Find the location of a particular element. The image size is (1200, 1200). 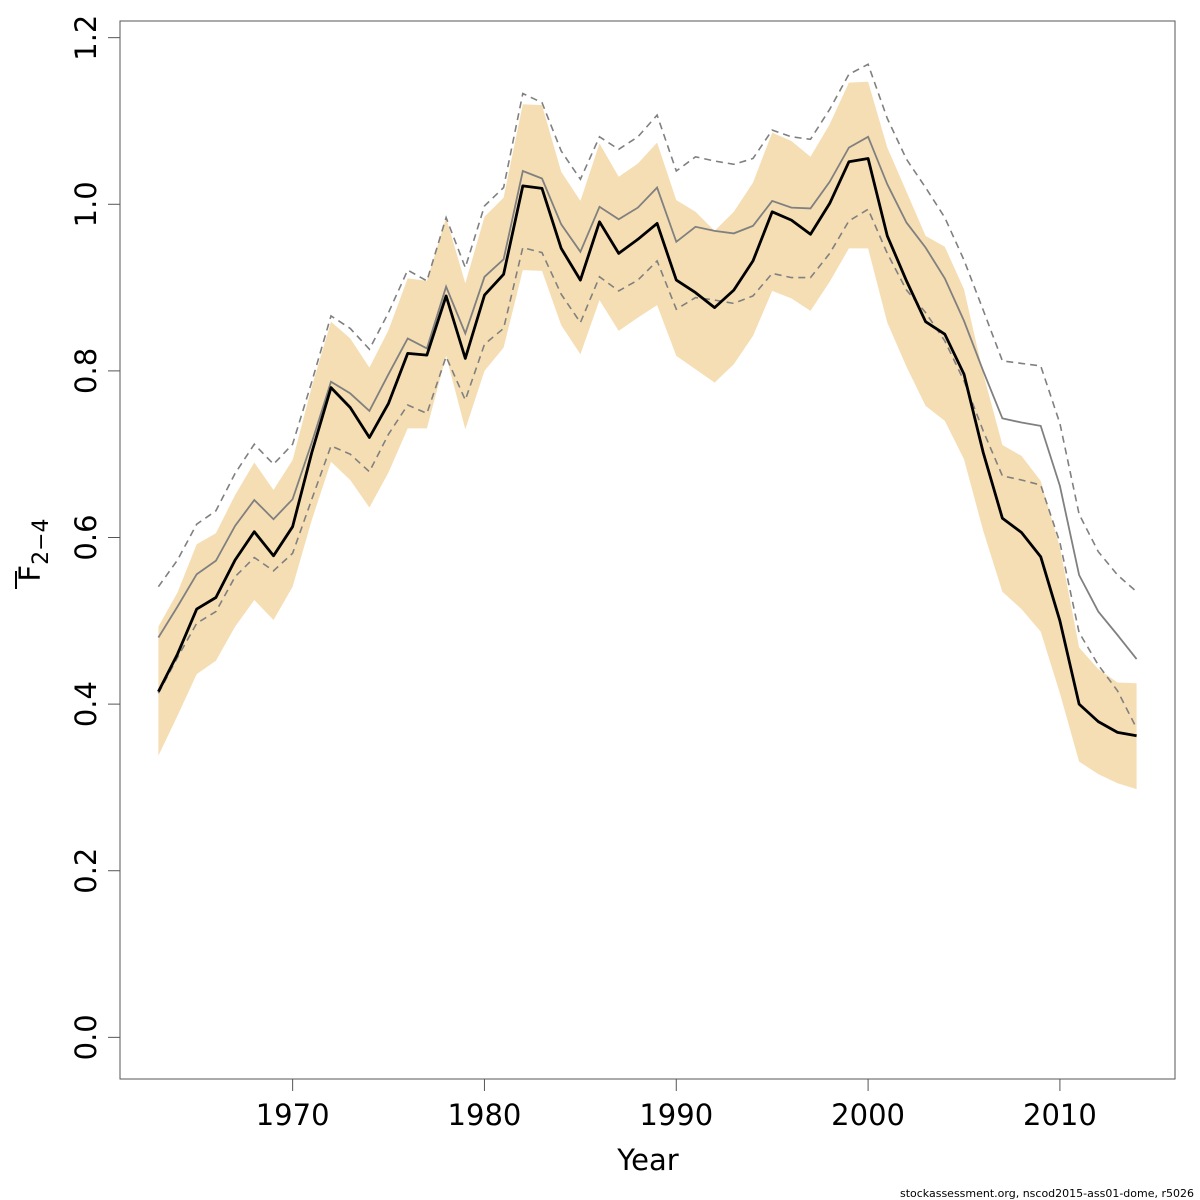

x-tick-label: 1990 is located at coordinates (676, 1115).